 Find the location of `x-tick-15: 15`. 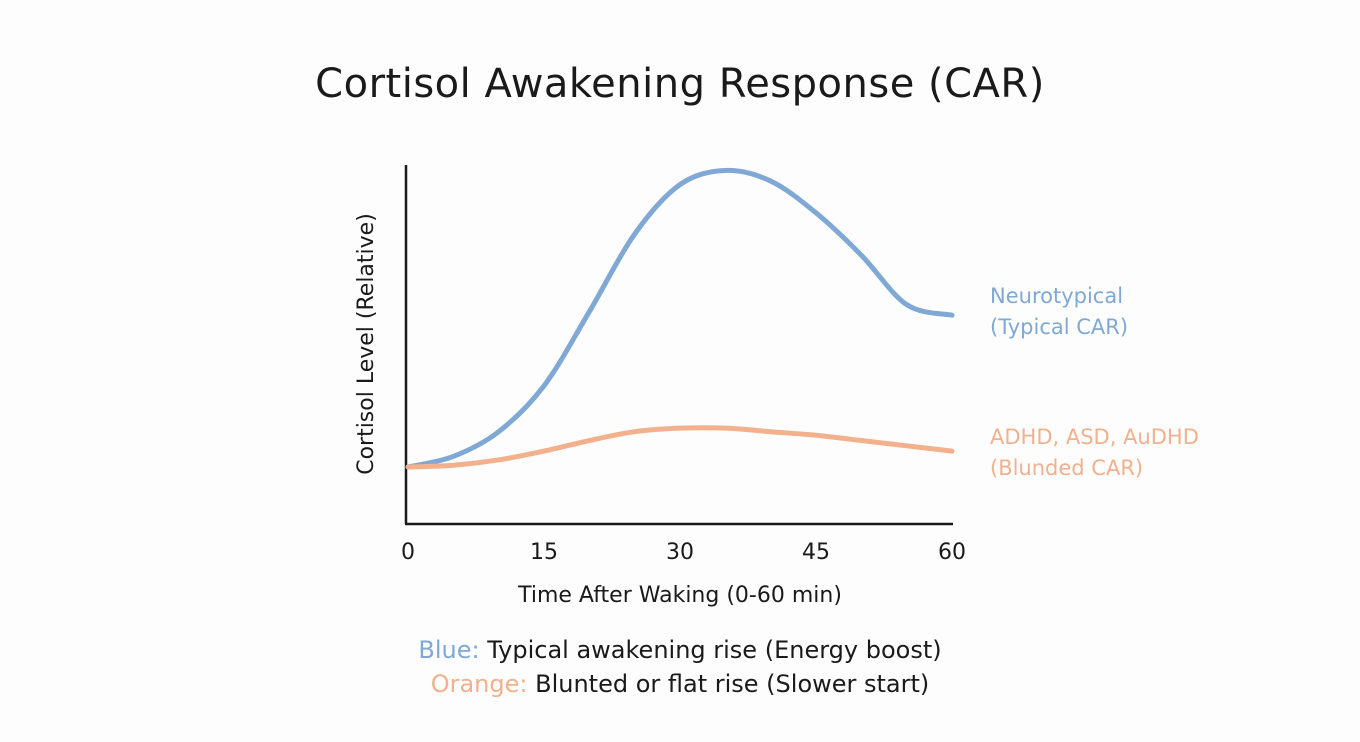

x-tick-15: 15 is located at coordinates (544, 552).